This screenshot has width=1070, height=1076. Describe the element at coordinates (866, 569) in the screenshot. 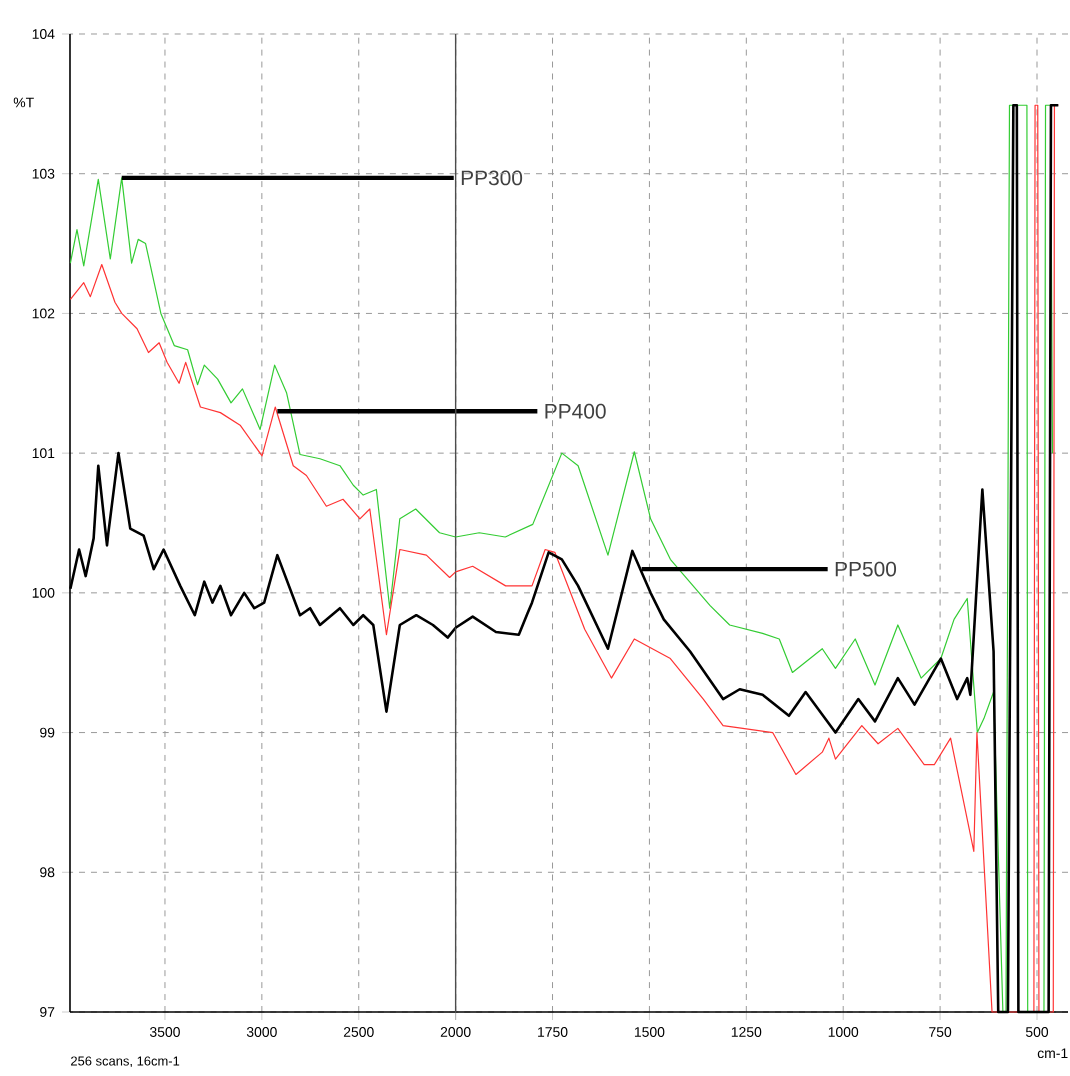

I see `annotation: PP500` at that location.